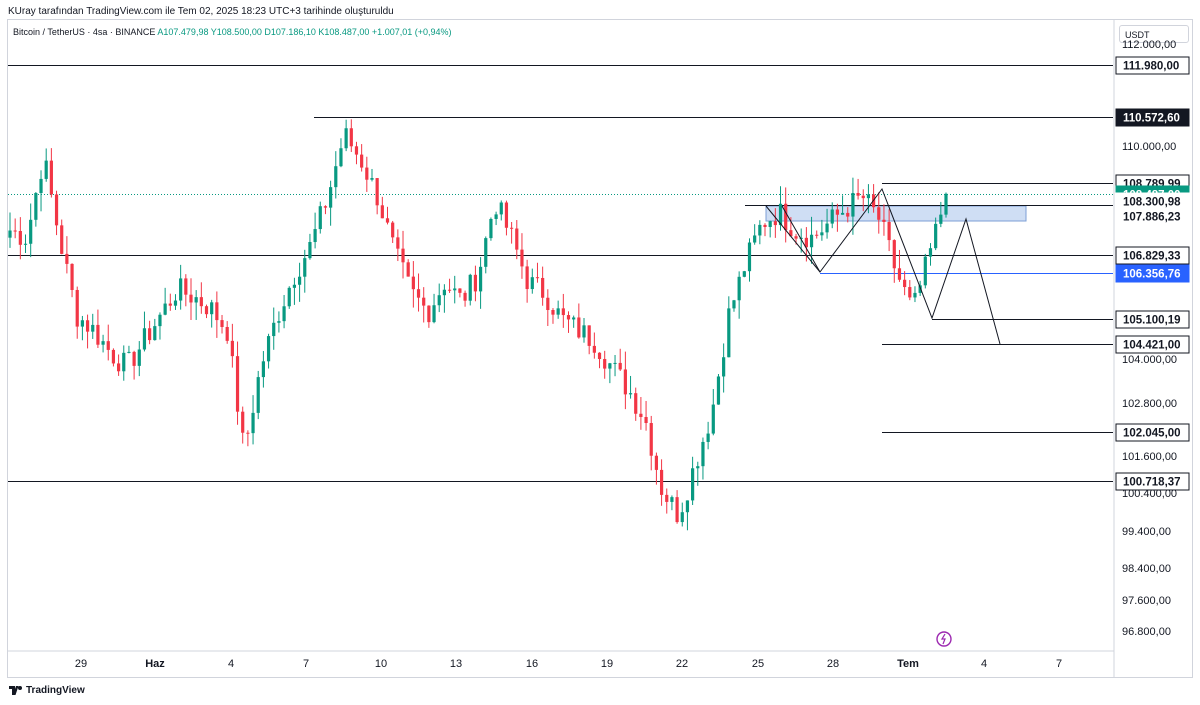 The image size is (1200, 705). I want to click on price-label: 106.829,33, so click(1152, 255).